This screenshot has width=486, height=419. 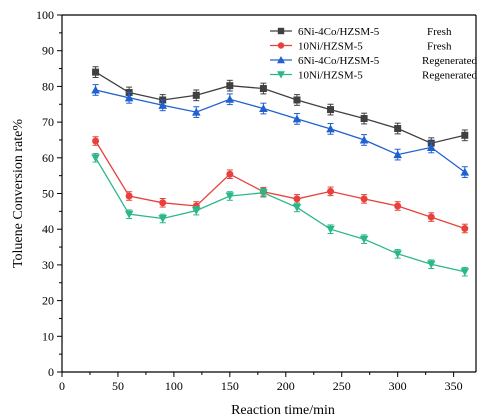 I want to click on series-line, so click(x=280, y=107).